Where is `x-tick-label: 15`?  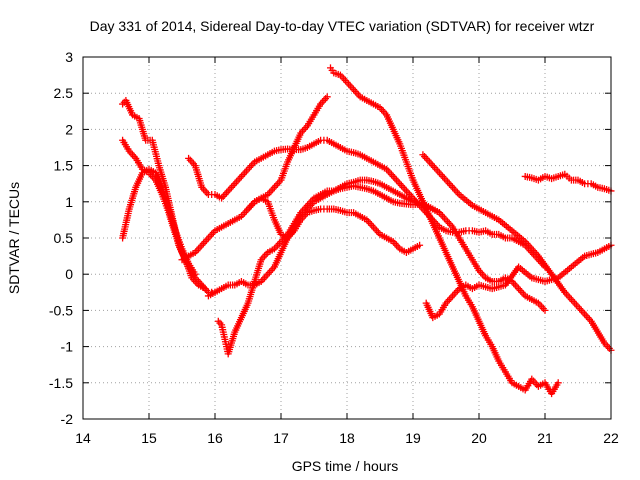 x-tick-label: 15 is located at coordinates (149, 438).